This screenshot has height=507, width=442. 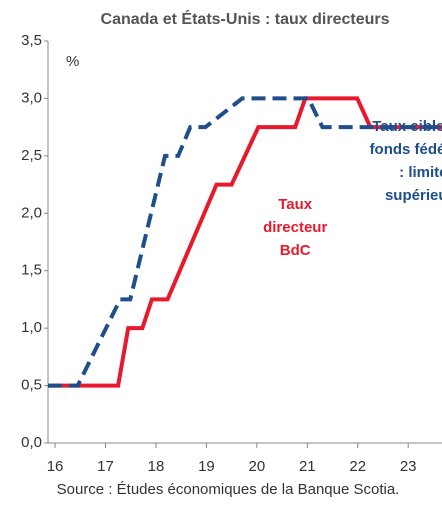 I want to click on y-tick-label: 3,5, so click(x=31, y=40).